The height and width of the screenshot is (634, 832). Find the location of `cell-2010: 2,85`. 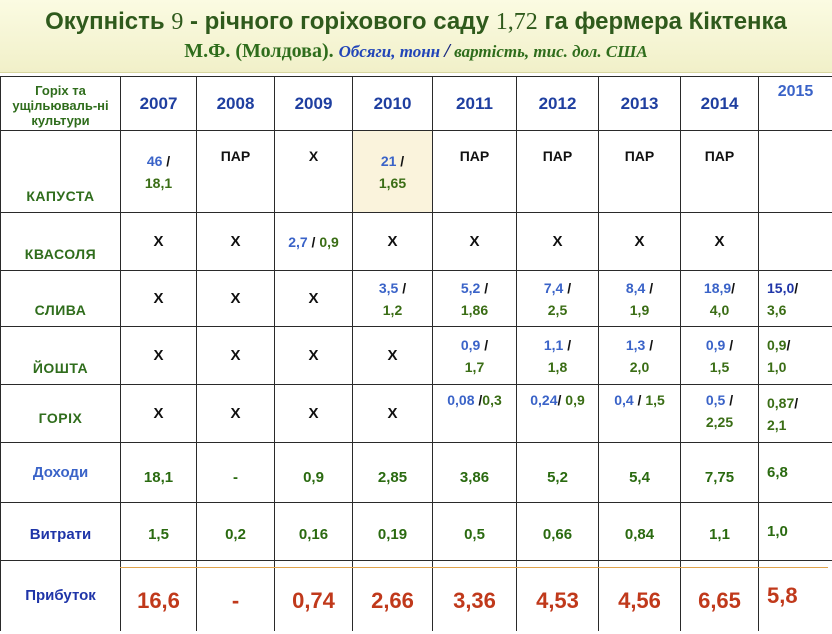

cell-2010: 2,85 is located at coordinates (392, 472).